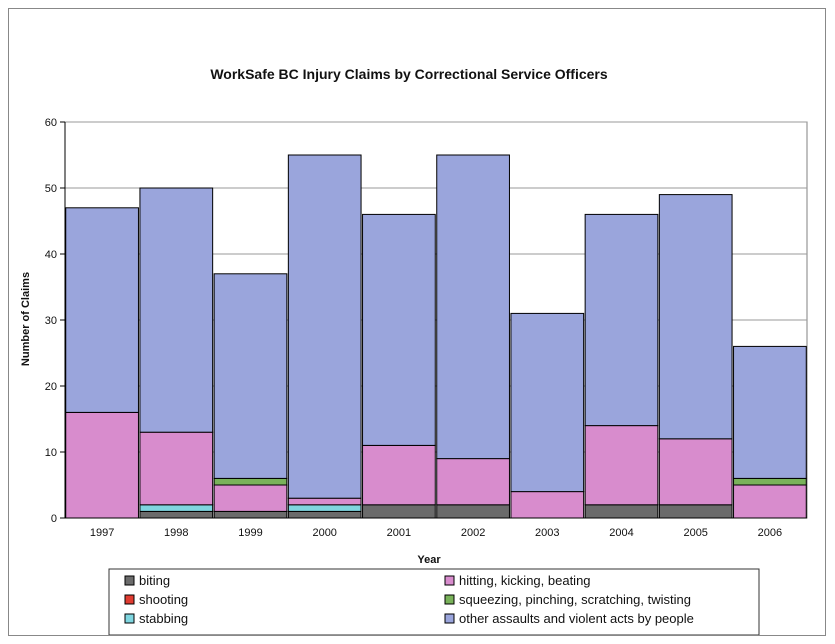  Describe the element at coordinates (399, 329) in the screenshot. I see `bar-segment-other-assaults-and-violent-acts-by-people-2001` at that location.